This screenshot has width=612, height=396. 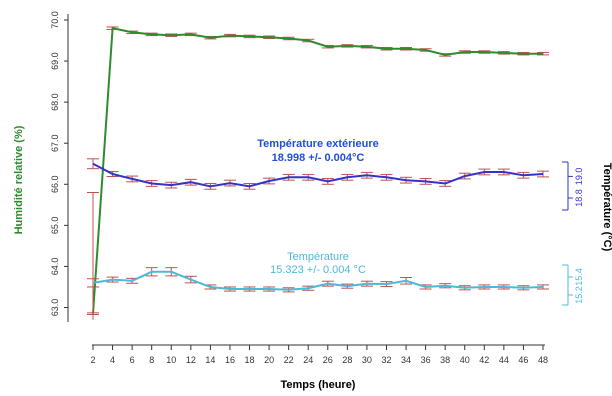 What do you see at coordinates (171, 360) in the screenshot?
I see `x-tick-label: 10` at bounding box center [171, 360].